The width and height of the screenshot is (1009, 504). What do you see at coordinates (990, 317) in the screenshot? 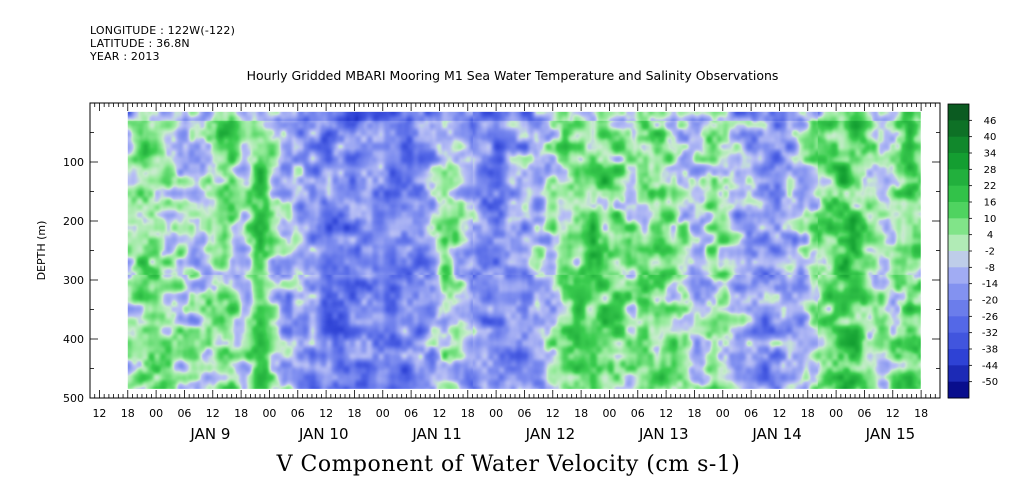
I see `colorbar-label: -26` at bounding box center [990, 317].